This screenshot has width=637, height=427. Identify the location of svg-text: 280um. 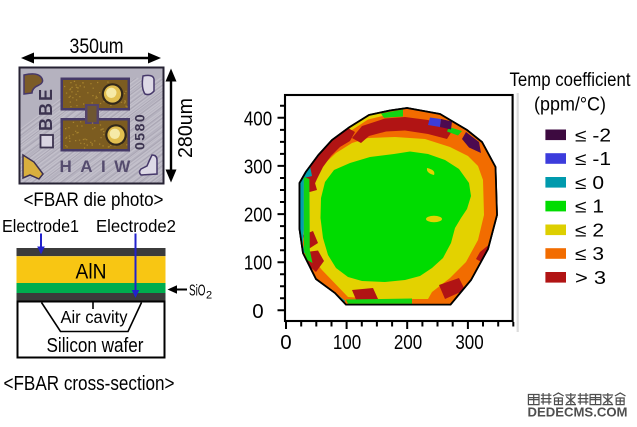
(186, 128).